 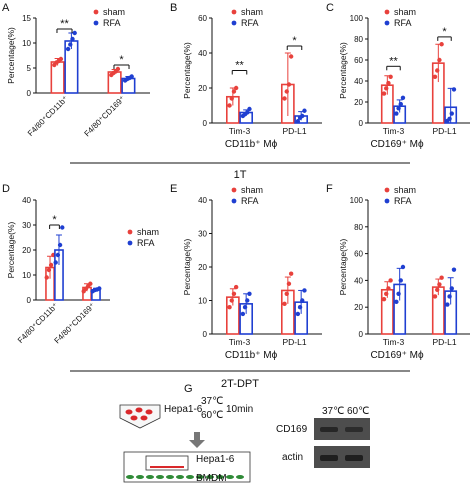 I want to click on bmdm-label: BMDM, so click(x=211, y=478).